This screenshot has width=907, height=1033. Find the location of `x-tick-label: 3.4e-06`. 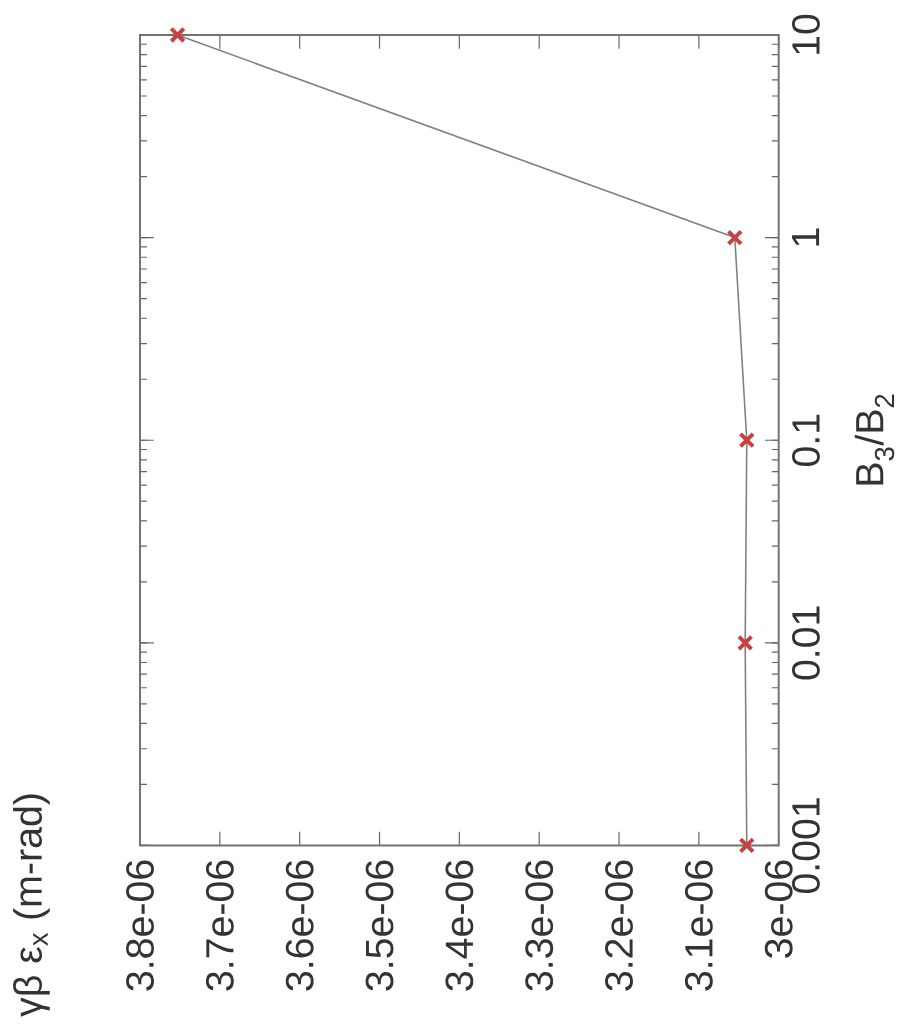

x-tick-label: 3.4e-06 is located at coordinates (459, 925).